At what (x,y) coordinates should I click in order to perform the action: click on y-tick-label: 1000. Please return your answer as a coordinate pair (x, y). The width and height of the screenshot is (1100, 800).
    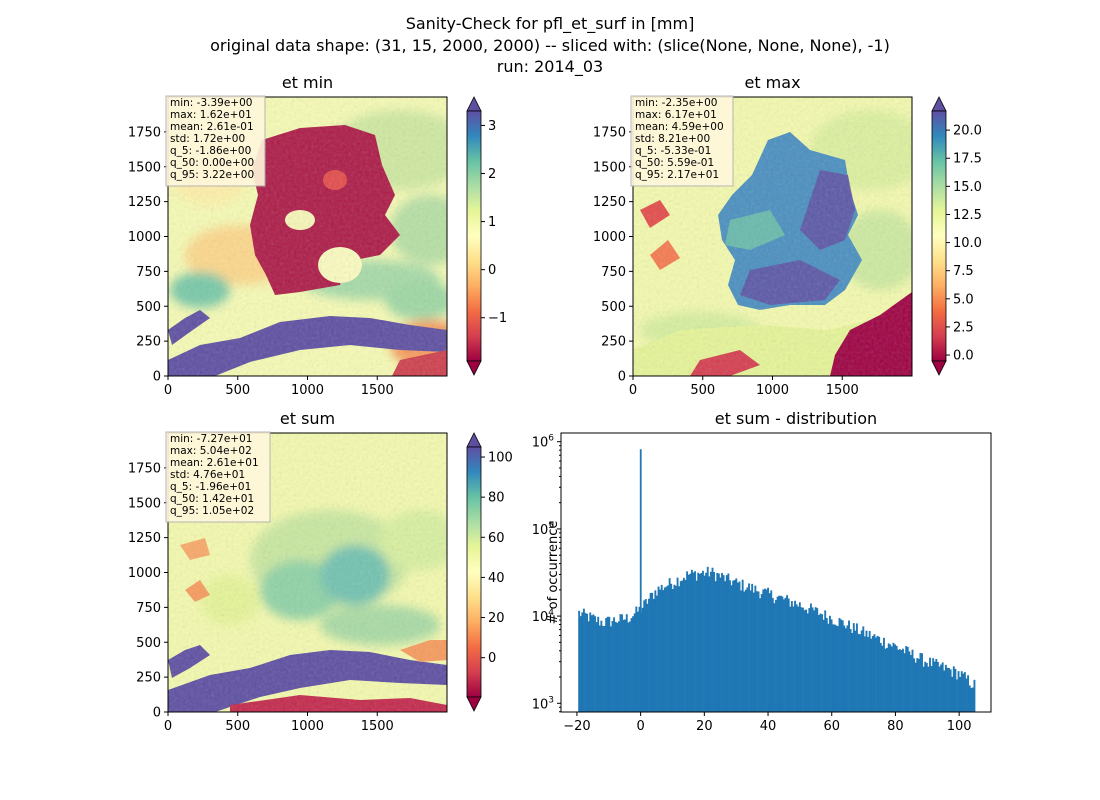
    Looking at the image, I should click on (609, 237).